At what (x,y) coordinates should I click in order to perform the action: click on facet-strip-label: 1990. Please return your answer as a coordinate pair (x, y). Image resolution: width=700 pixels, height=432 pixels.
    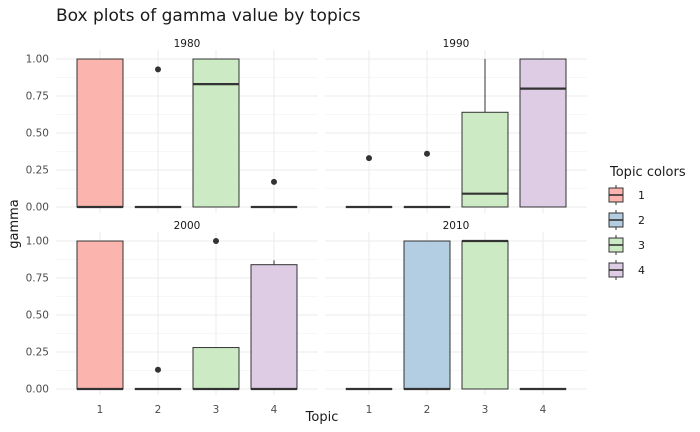
    Looking at the image, I should click on (456, 44).